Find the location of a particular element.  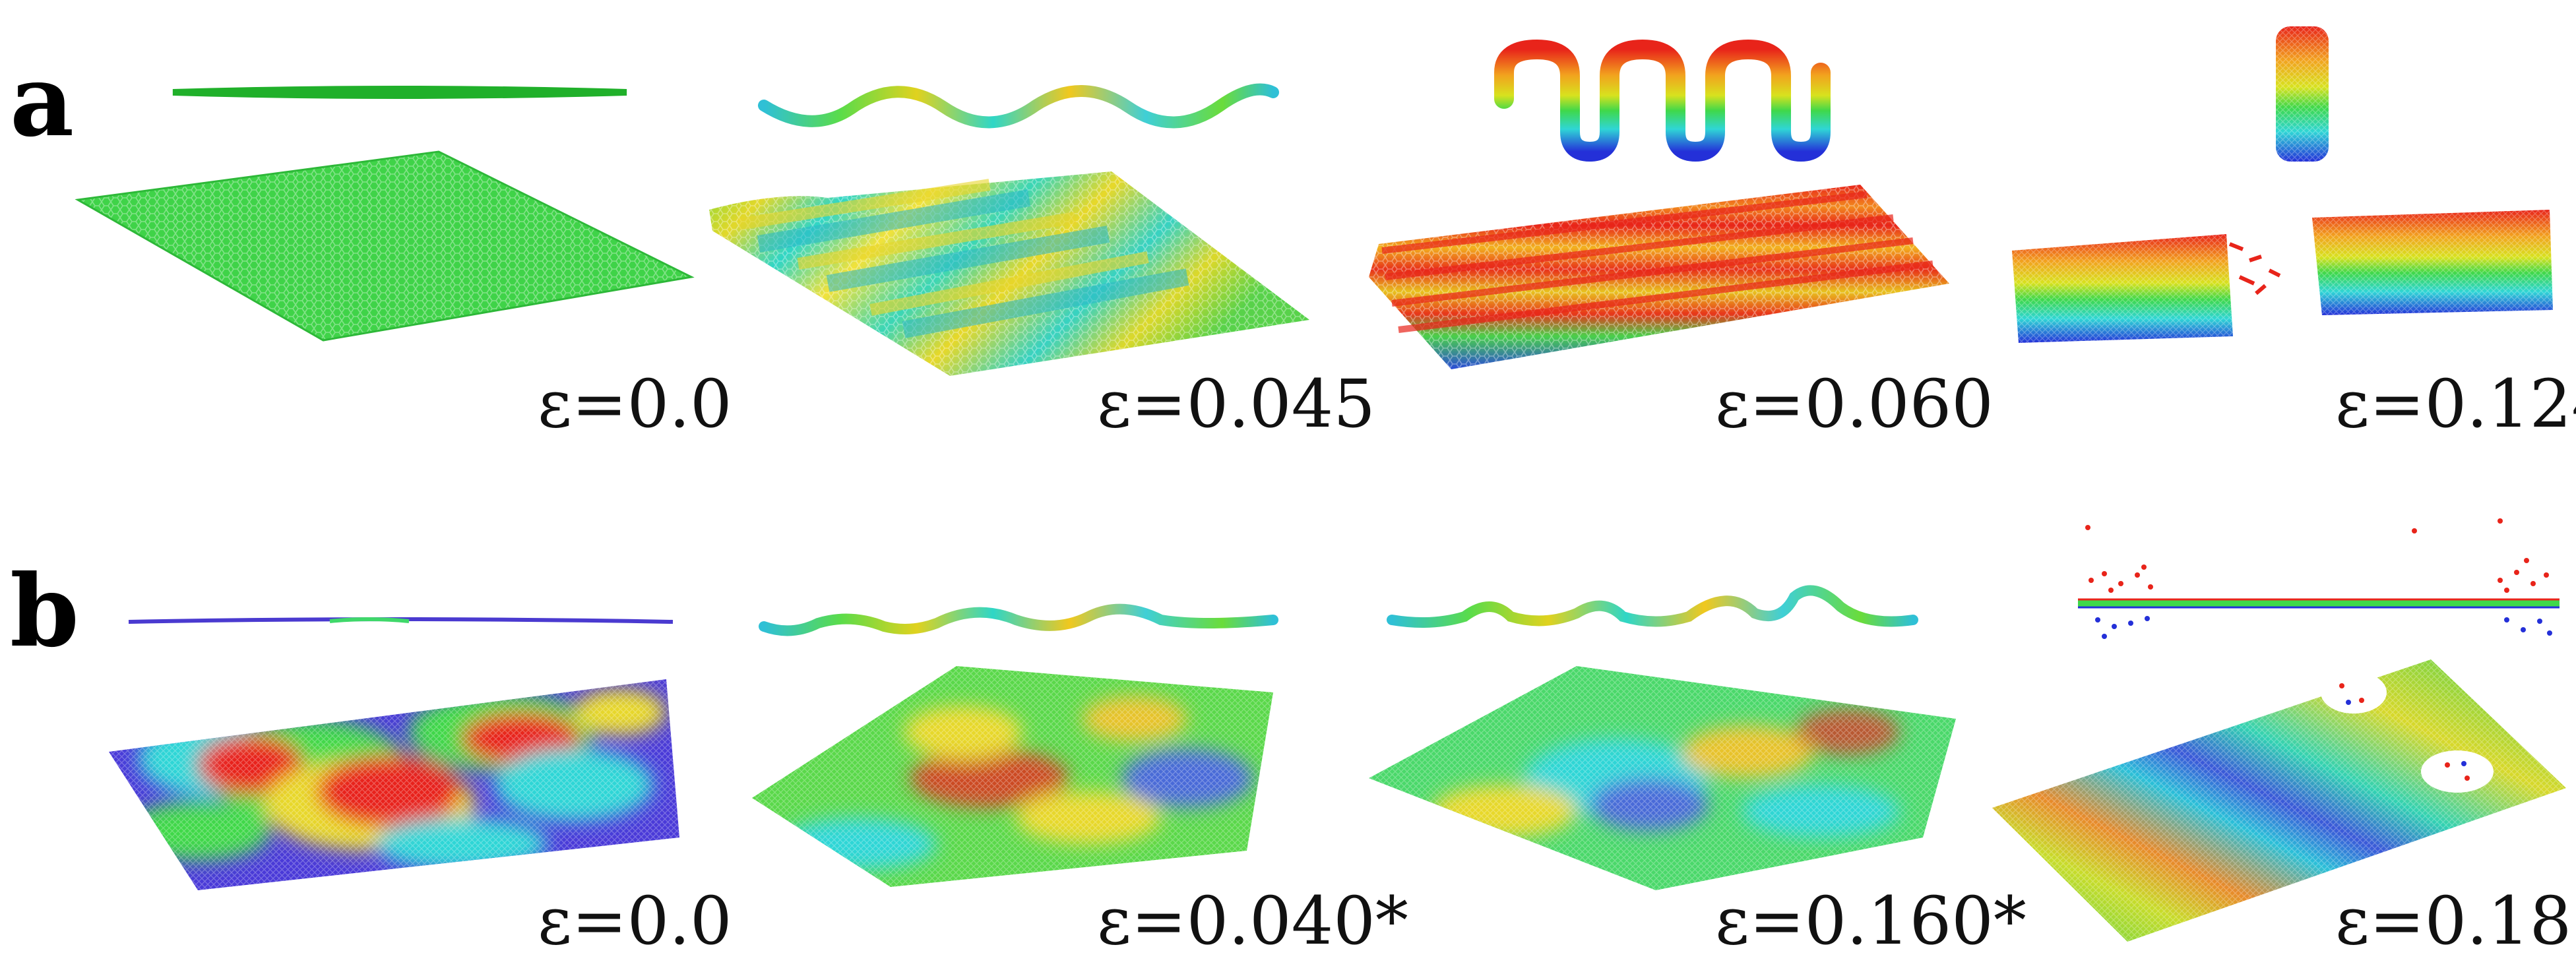

side-view-wave is located at coordinates (1018, 106).